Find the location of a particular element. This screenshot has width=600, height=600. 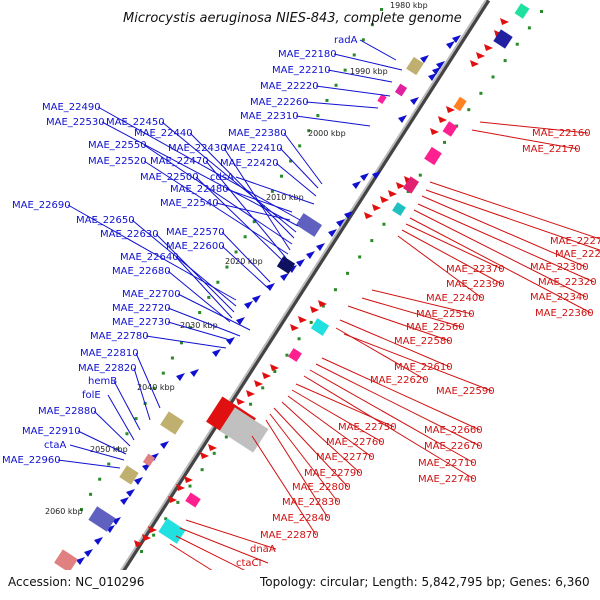

forward-gene-label: MAE_22470 is located at coordinates (179, 161).